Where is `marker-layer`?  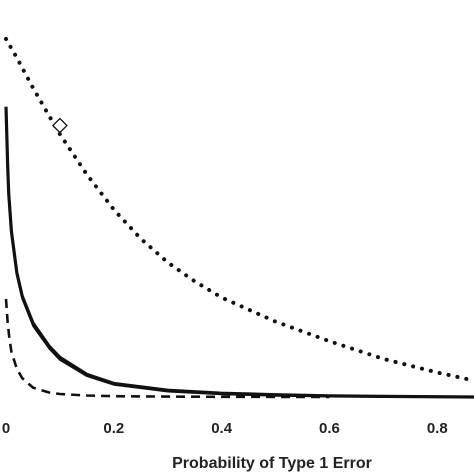
marker-layer is located at coordinates (59, 125).